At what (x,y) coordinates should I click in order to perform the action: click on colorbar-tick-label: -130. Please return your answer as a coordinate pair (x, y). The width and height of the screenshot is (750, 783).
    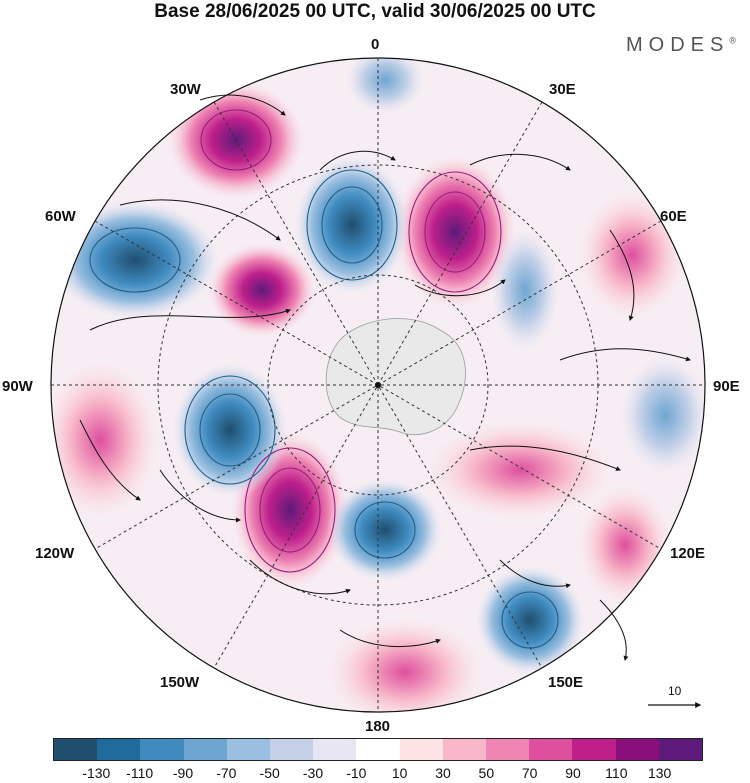
    Looking at the image, I should click on (96, 773).